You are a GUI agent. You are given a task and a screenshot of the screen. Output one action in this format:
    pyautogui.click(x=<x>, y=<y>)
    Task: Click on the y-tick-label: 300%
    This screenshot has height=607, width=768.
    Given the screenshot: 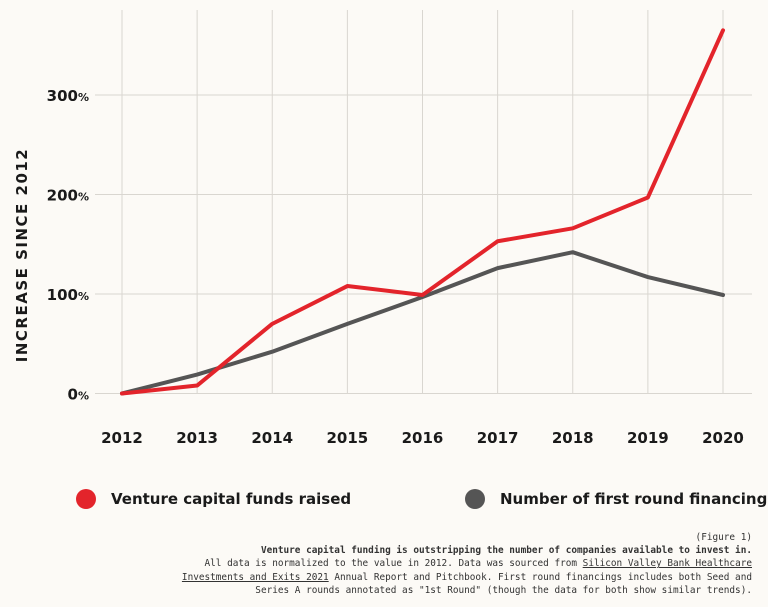 What is the action you would take?
    pyautogui.click(x=68, y=96)
    